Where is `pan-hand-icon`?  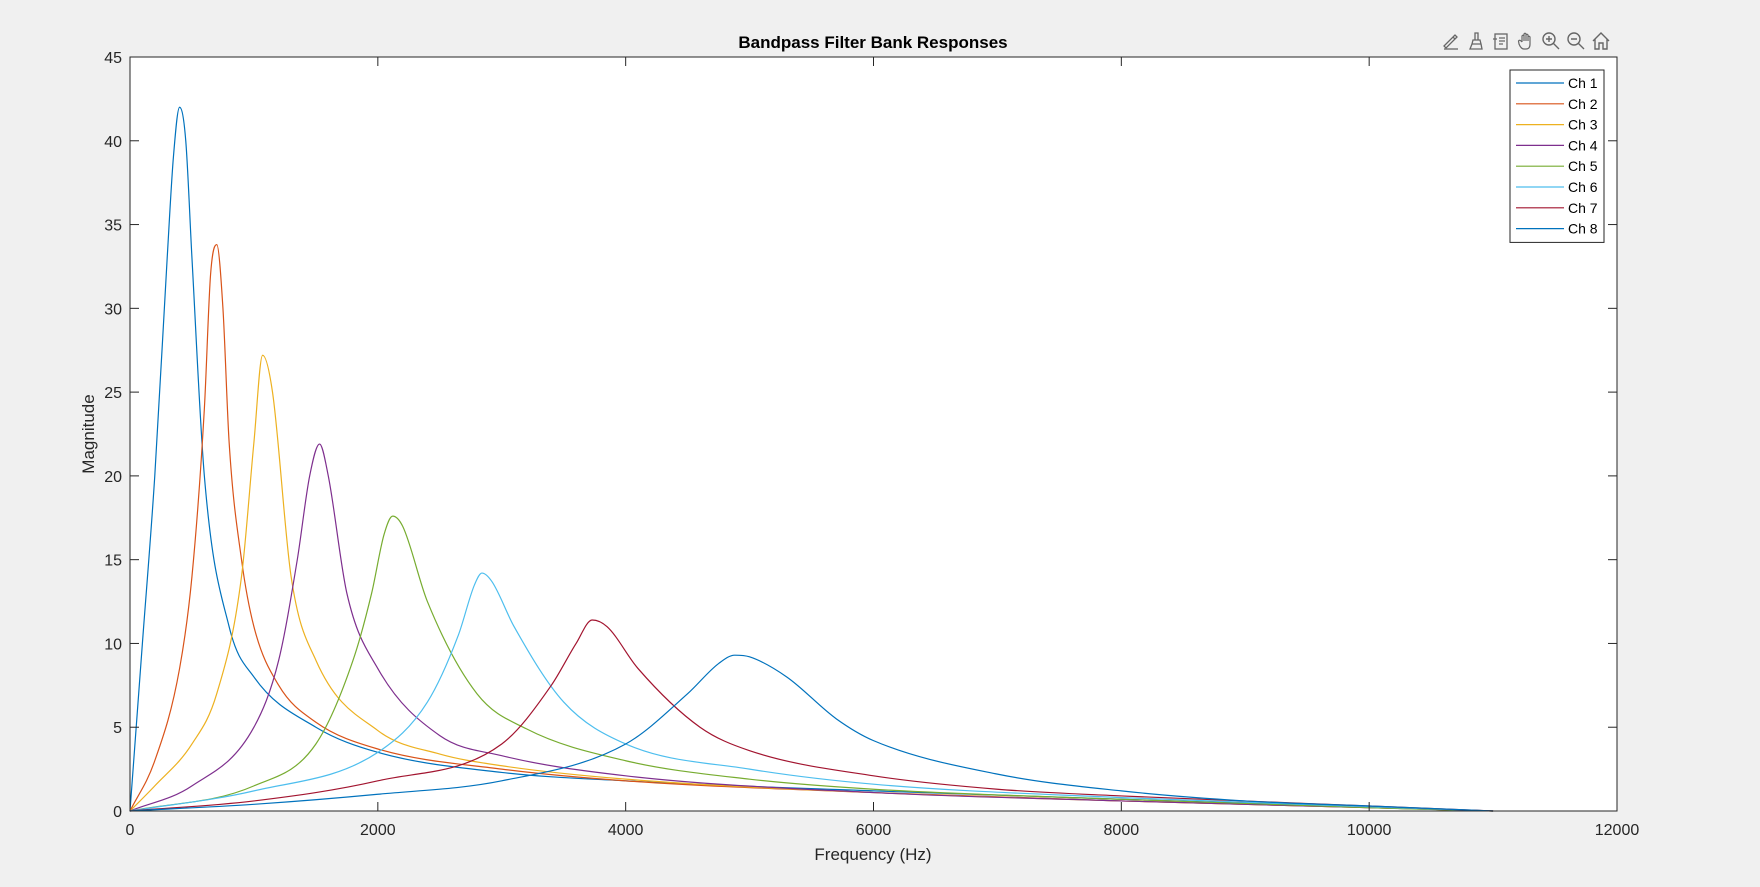 pan-hand-icon is located at coordinates (1524, 41).